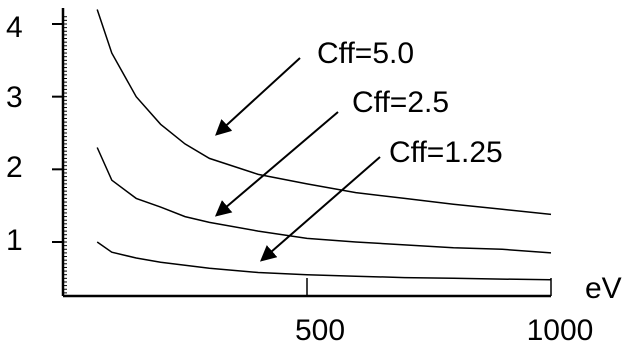 The height and width of the screenshot is (348, 639). I want to click on x-major-ticks, so click(429, 287).